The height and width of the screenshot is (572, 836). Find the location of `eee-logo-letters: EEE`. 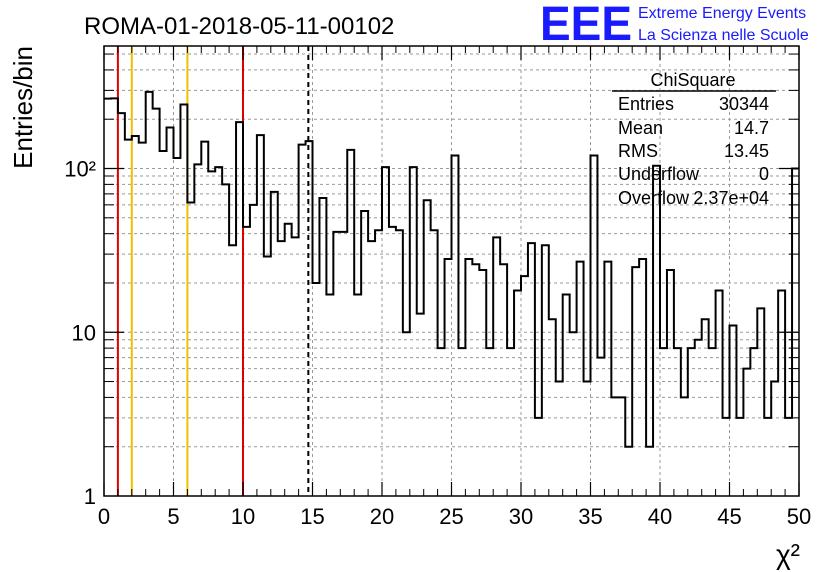

eee-logo-letters: EEE is located at coordinates (586, 25).